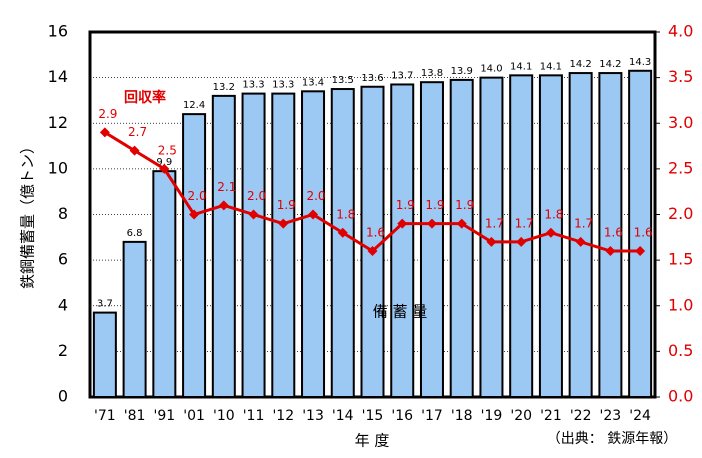 This screenshot has height=458, width=702. Describe the element at coordinates (63, 213) in the screenshot. I see `y-tick-label: 8` at that location.